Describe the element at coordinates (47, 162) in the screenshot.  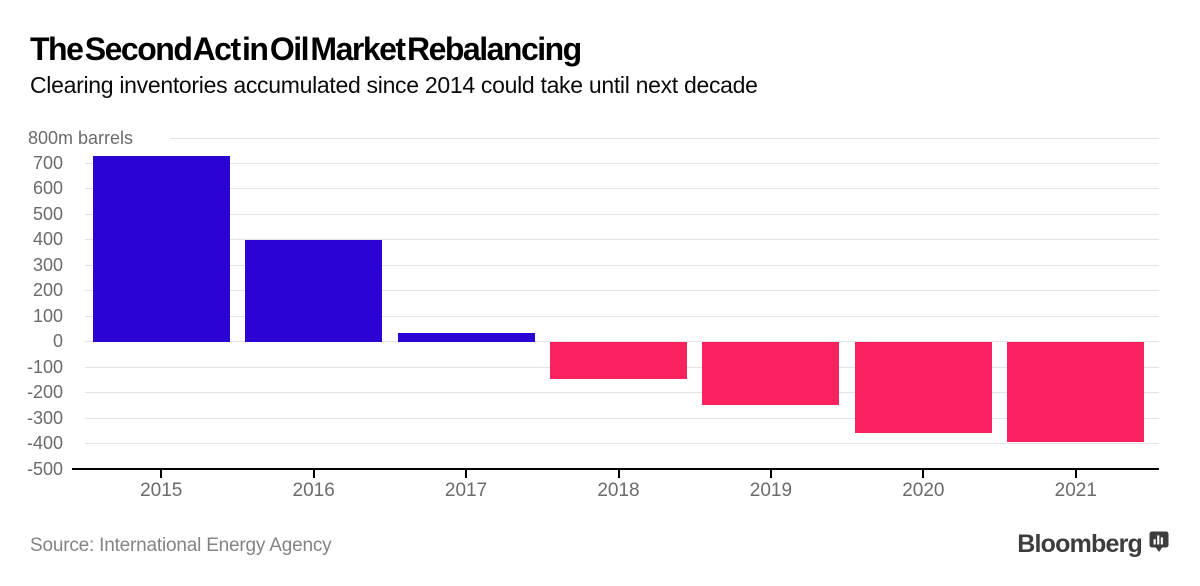
I see `y-axis-label-700: 700` at that location.